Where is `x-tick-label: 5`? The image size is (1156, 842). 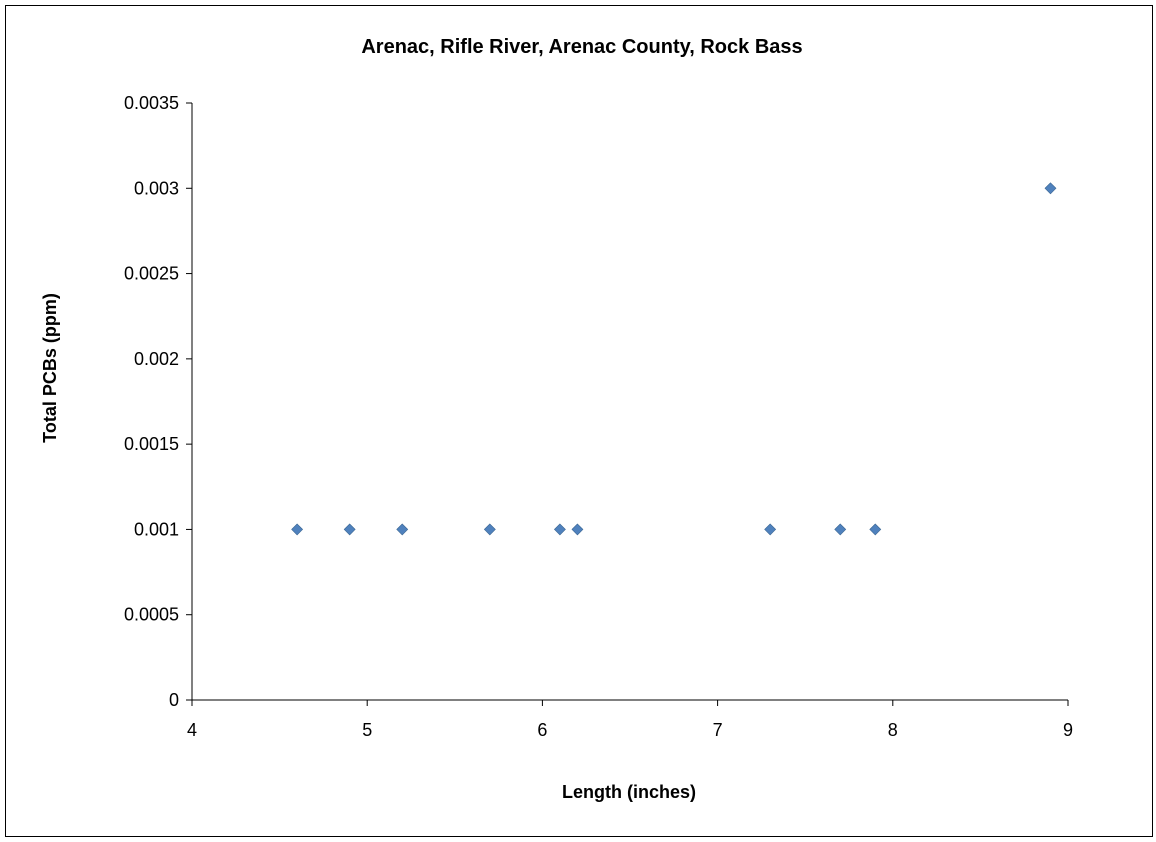
x-tick-label: 5 is located at coordinates (367, 730).